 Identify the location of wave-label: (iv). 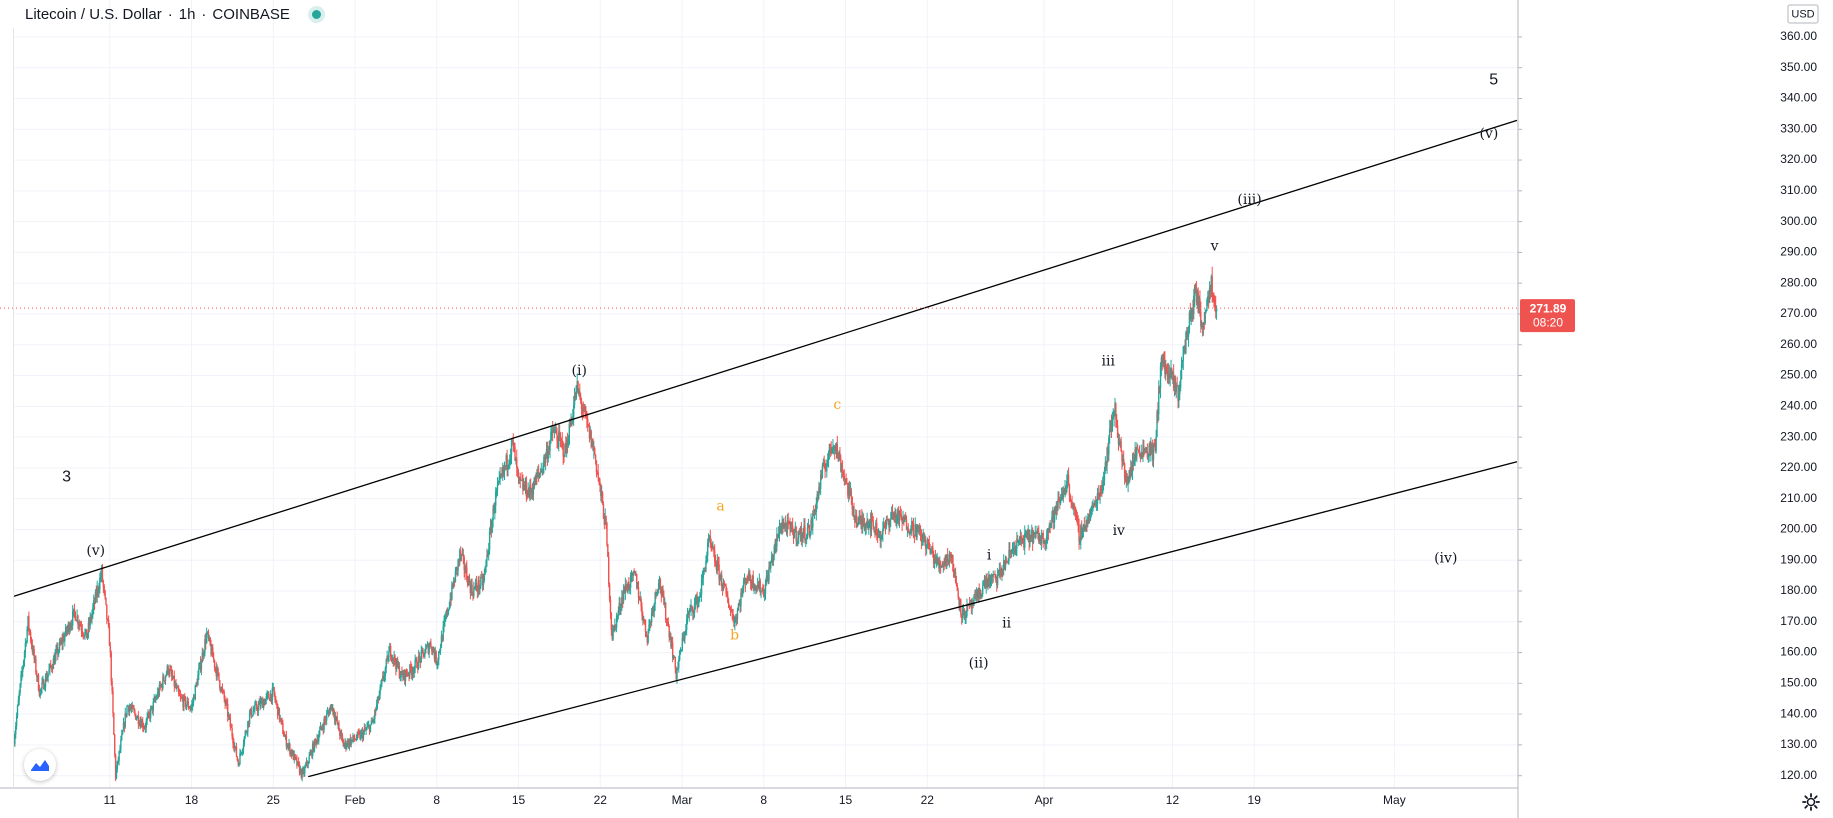
(1445, 559).